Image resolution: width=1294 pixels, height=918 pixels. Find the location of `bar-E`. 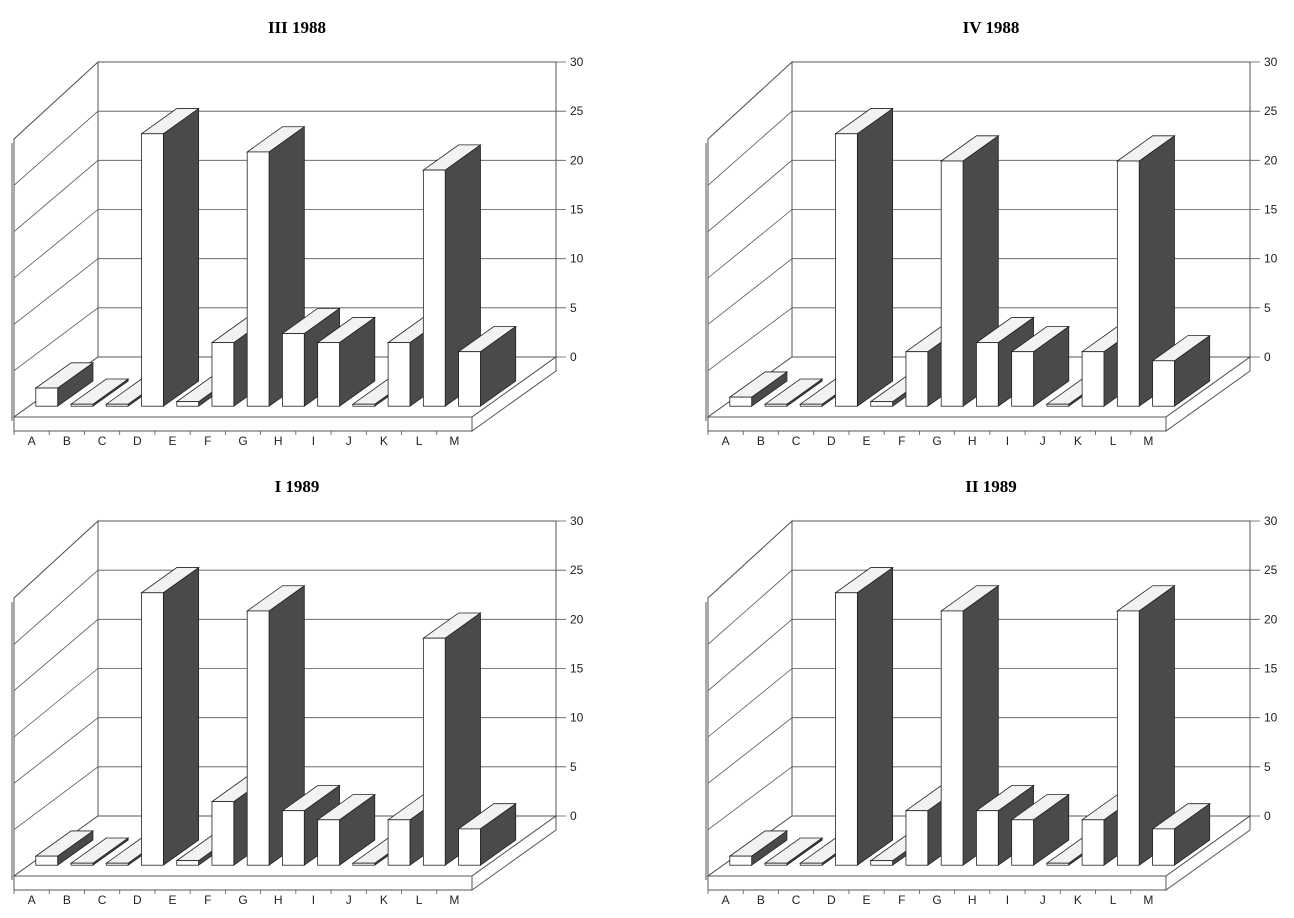

bar-E is located at coordinates (881, 404).